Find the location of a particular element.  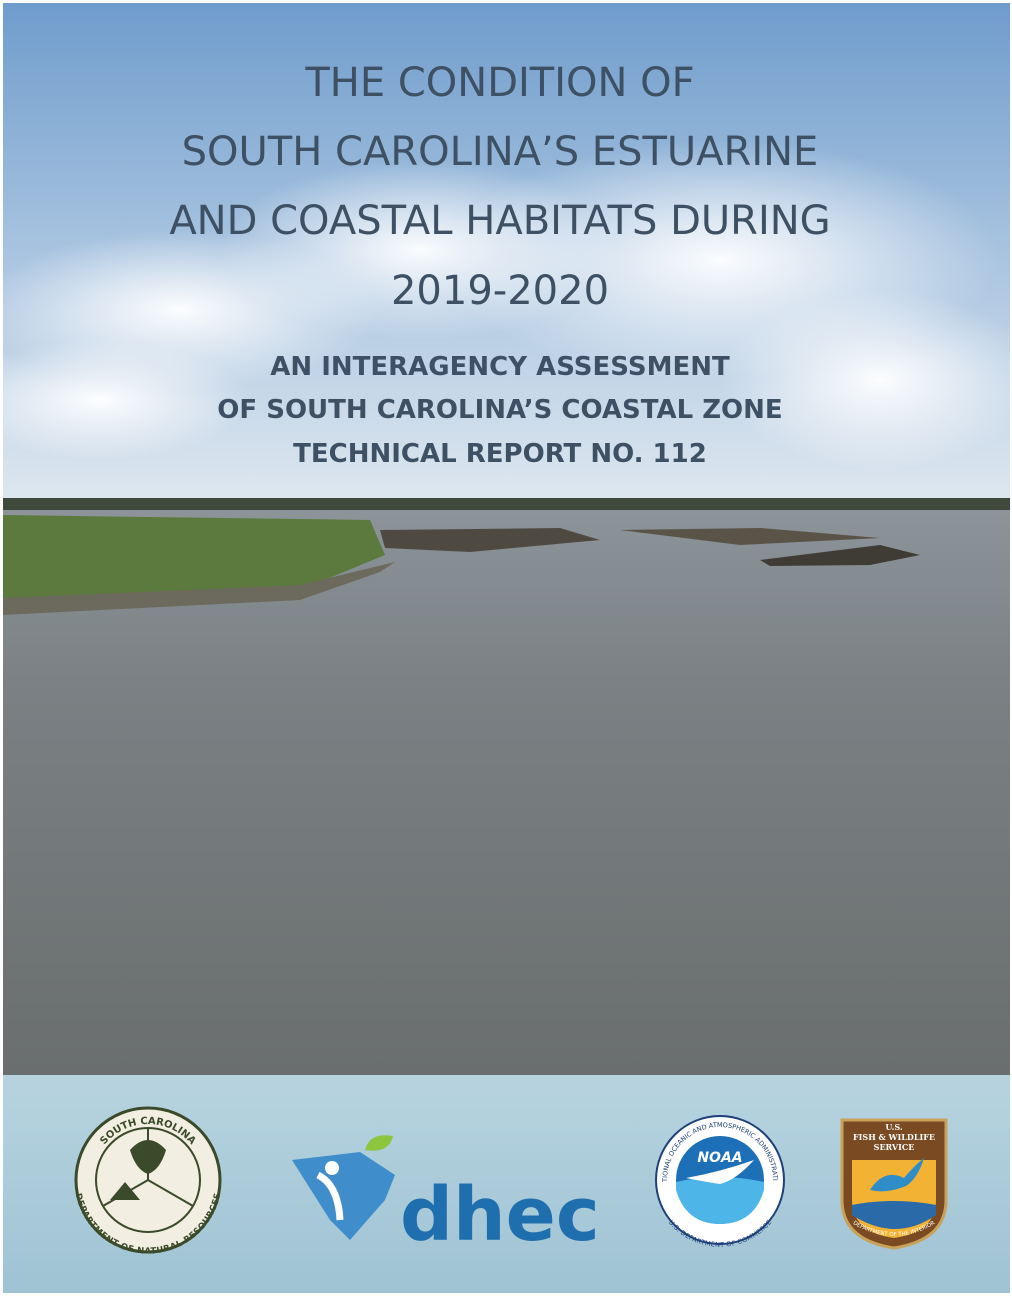

title-line: THE CONDITION OF is located at coordinates (499, 83).